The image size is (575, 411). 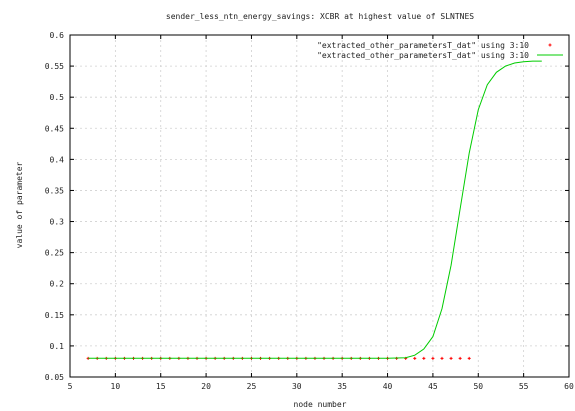 What do you see at coordinates (478, 386) in the screenshot?
I see `x-tick-label: 50` at bounding box center [478, 386].